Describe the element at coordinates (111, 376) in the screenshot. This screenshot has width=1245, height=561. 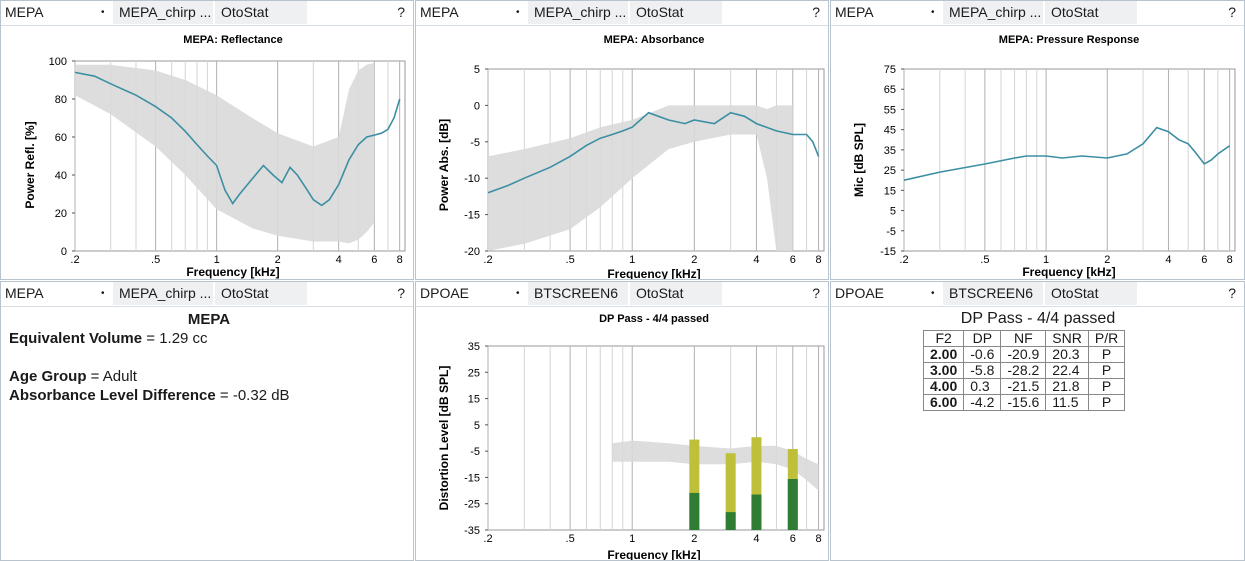
I see `age-group-value: = Adult` at that location.